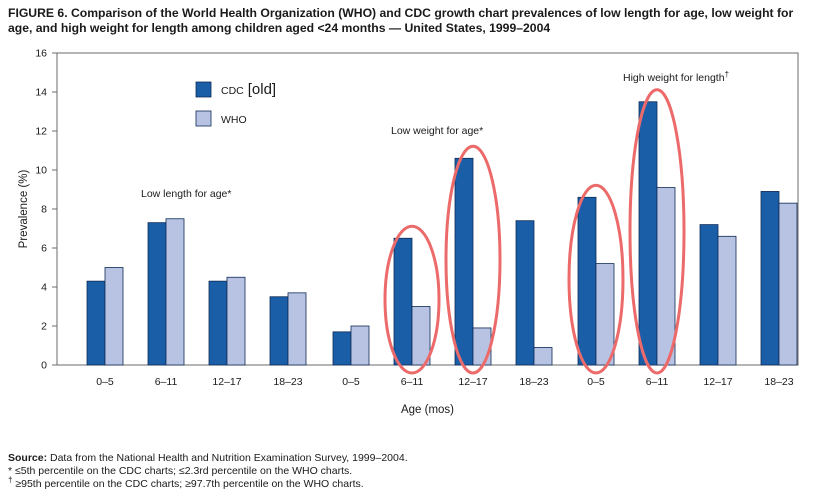 The image size is (819, 502). Describe the element at coordinates (10, 480) in the screenshot. I see `dagger-symbol: †` at that location.